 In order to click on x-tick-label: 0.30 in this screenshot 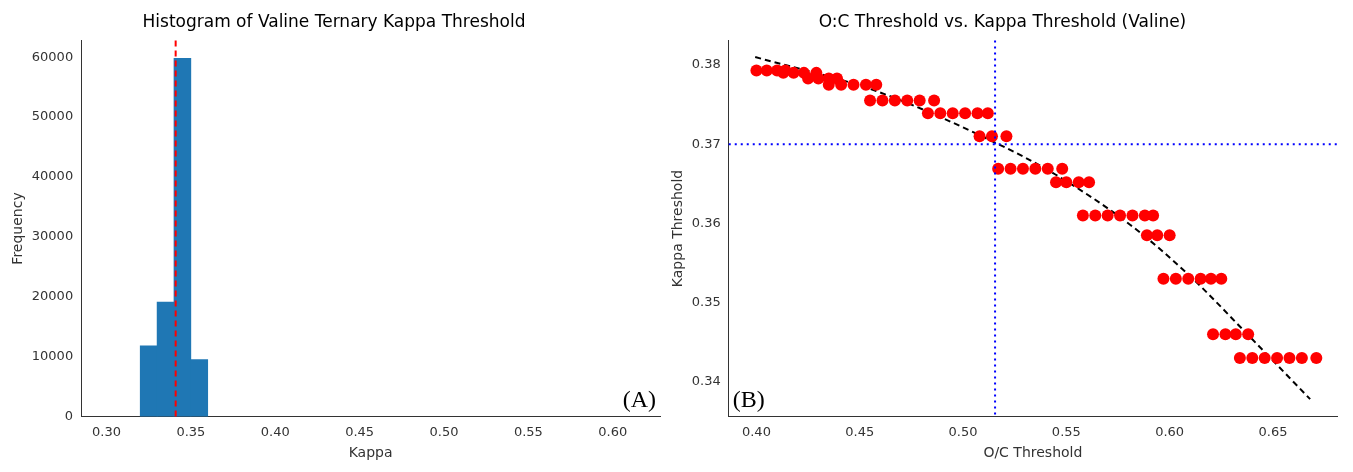, I will do `click(106, 431)`.